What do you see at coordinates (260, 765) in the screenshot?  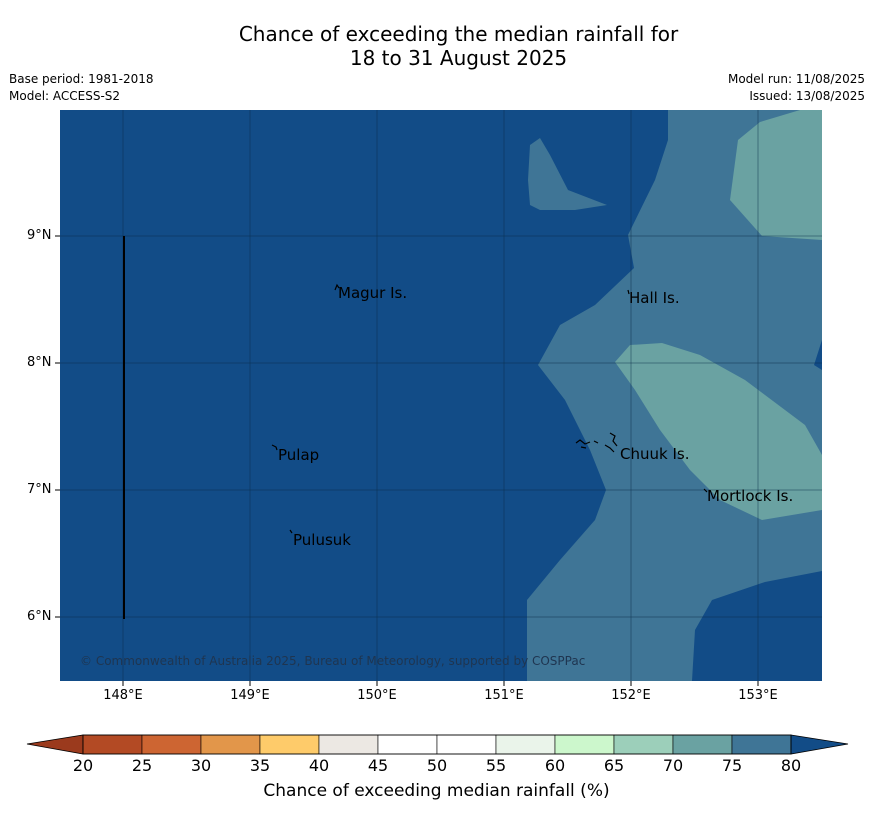 I see `colorbar-tick-label: 35` at bounding box center [260, 765].